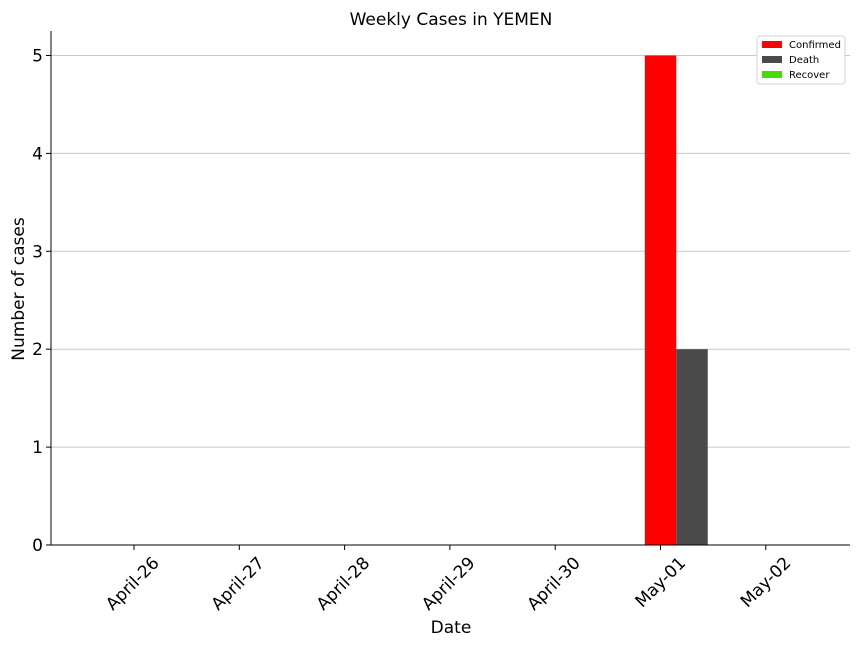 This screenshot has height=648, width=864. What do you see at coordinates (37, 448) in the screenshot?
I see `y-tick-label: 1` at bounding box center [37, 448].